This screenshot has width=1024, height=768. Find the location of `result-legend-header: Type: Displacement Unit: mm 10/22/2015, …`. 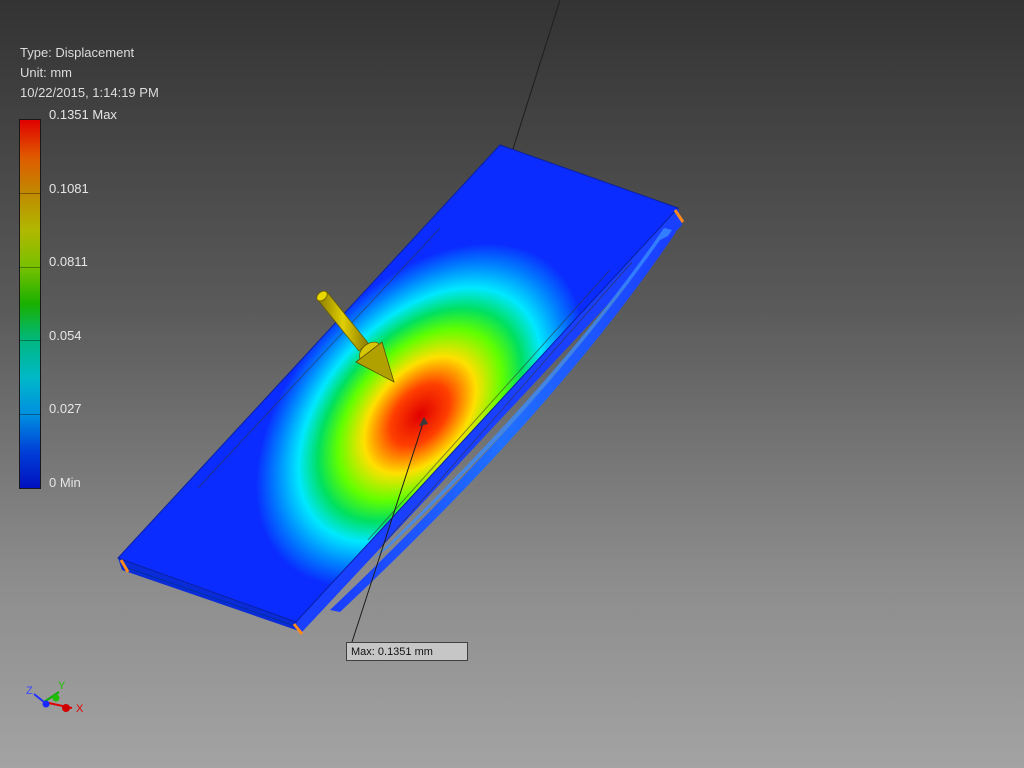

result-legend-header: Type: Displacement Unit: mm 10/22/2015, … is located at coordinates (89, 73).